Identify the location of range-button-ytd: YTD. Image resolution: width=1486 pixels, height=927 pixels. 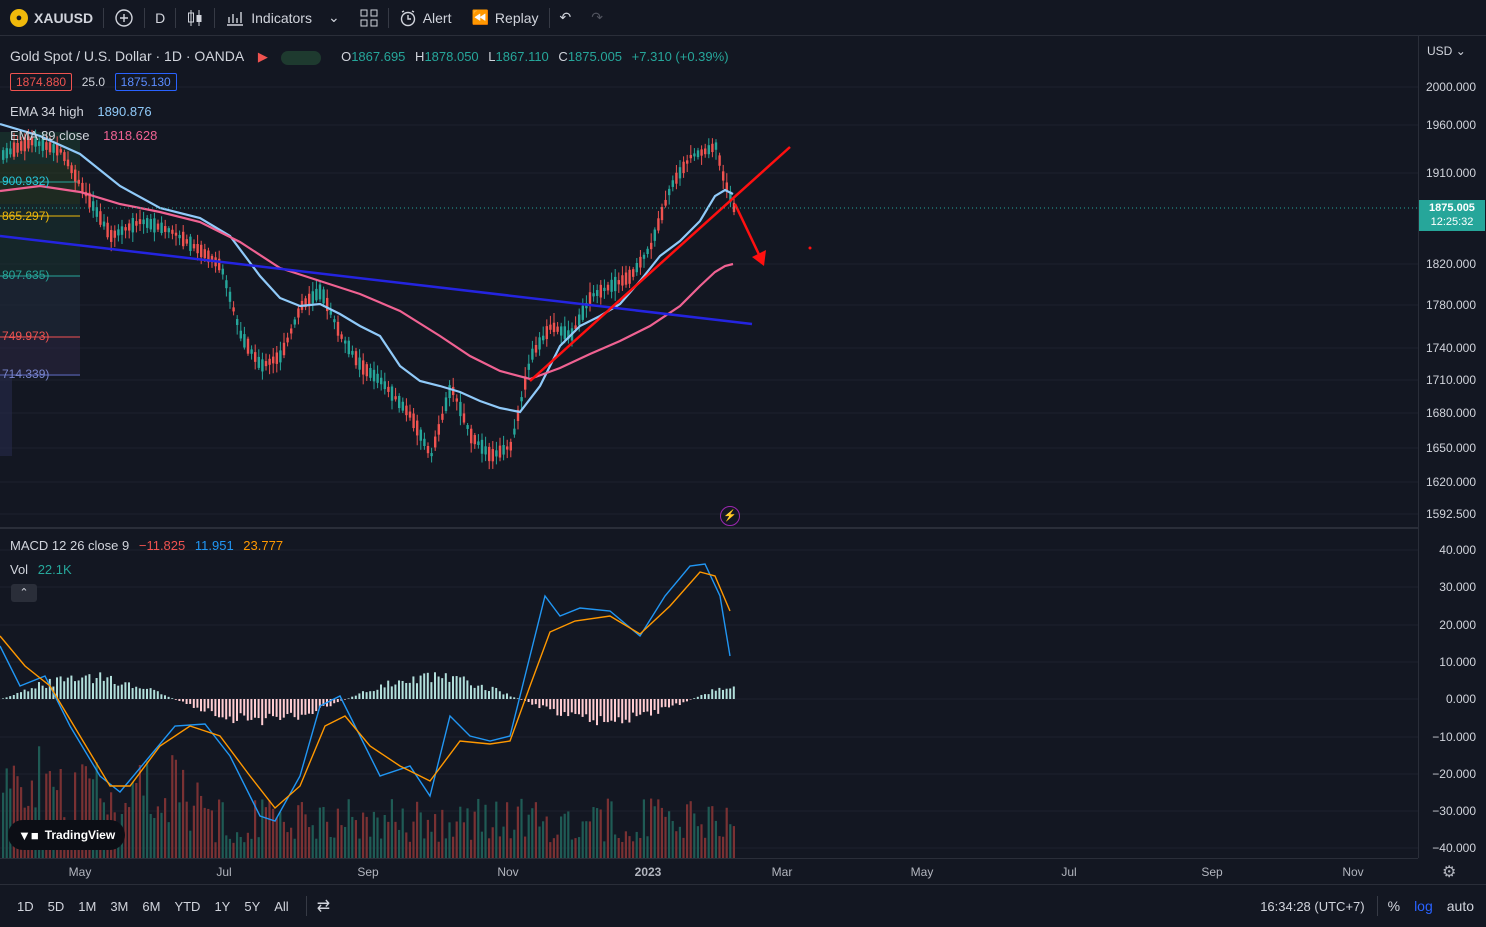
(187, 906).